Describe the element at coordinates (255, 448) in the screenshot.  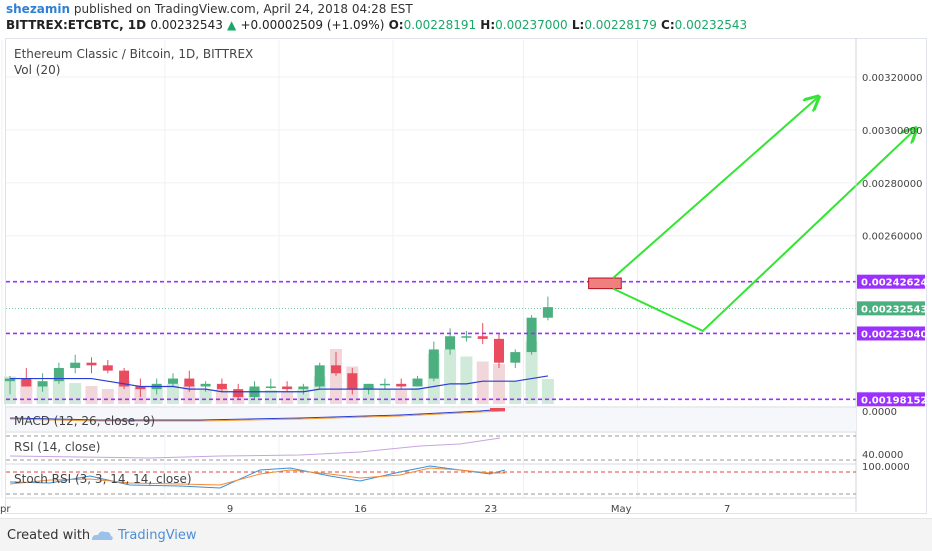
I see `rsi-line` at that location.